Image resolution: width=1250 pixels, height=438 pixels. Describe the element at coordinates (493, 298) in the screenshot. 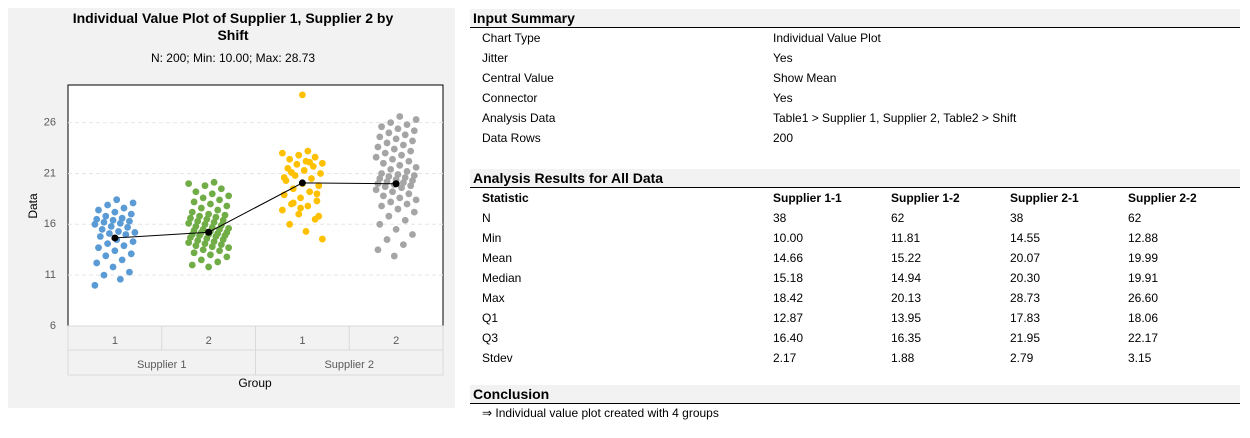

I see `table-cell: Max` at that location.